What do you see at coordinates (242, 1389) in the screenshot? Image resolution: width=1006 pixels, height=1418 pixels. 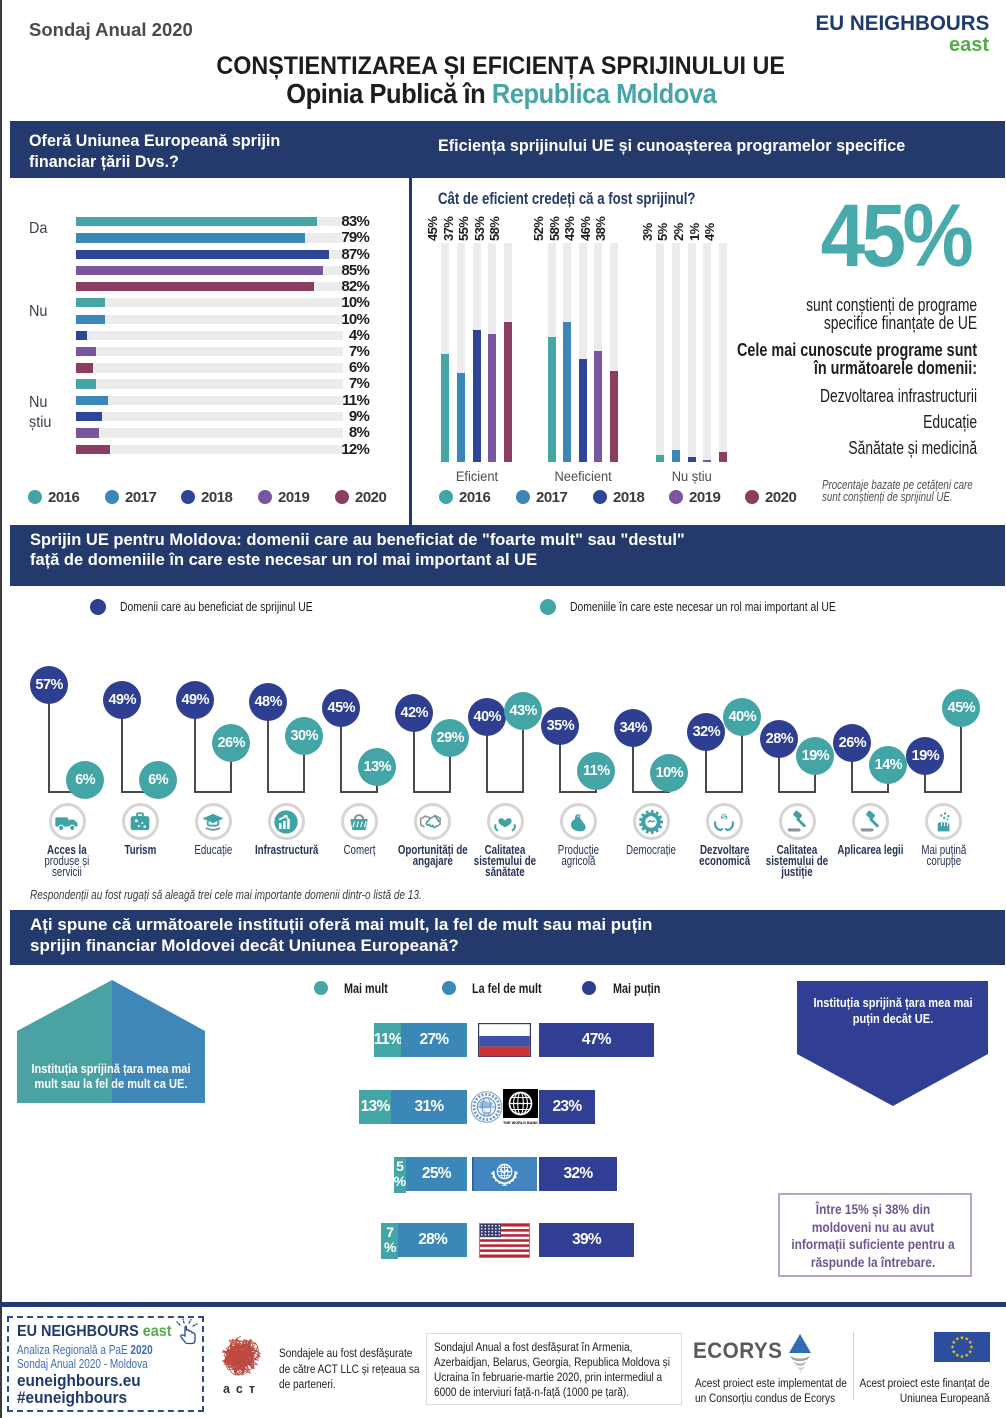 I see `svg-text: aст` at bounding box center [242, 1389].